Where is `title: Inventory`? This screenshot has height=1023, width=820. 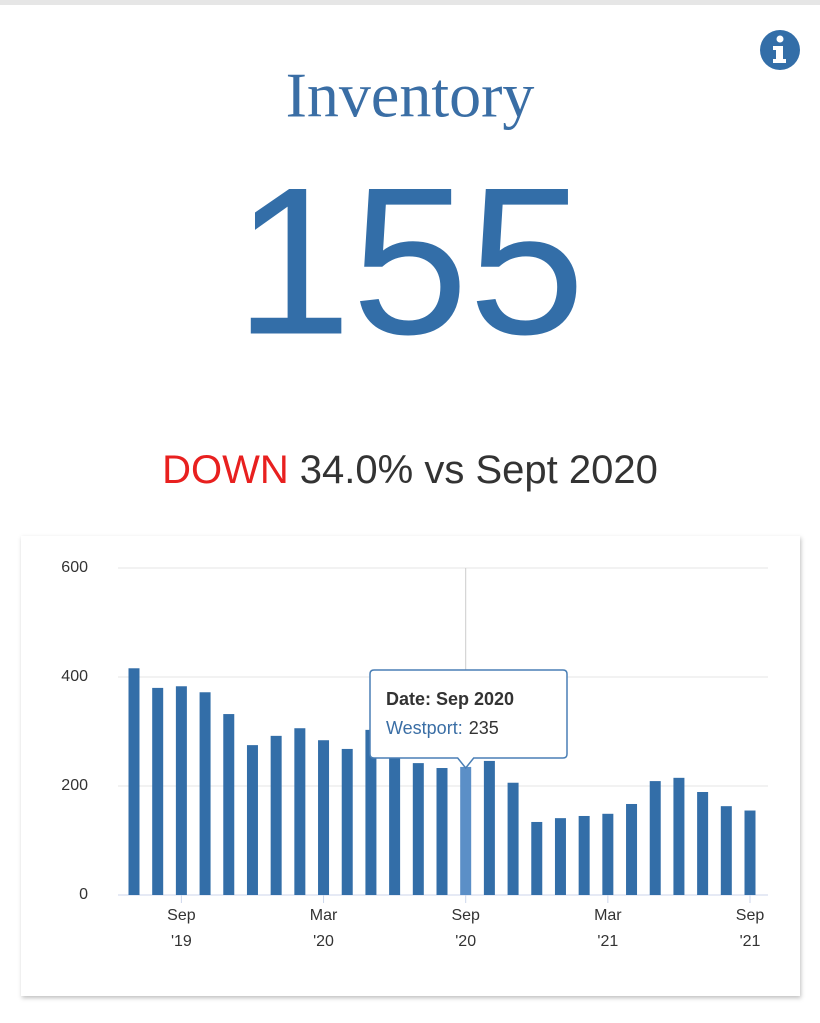 title: Inventory is located at coordinates (410, 95).